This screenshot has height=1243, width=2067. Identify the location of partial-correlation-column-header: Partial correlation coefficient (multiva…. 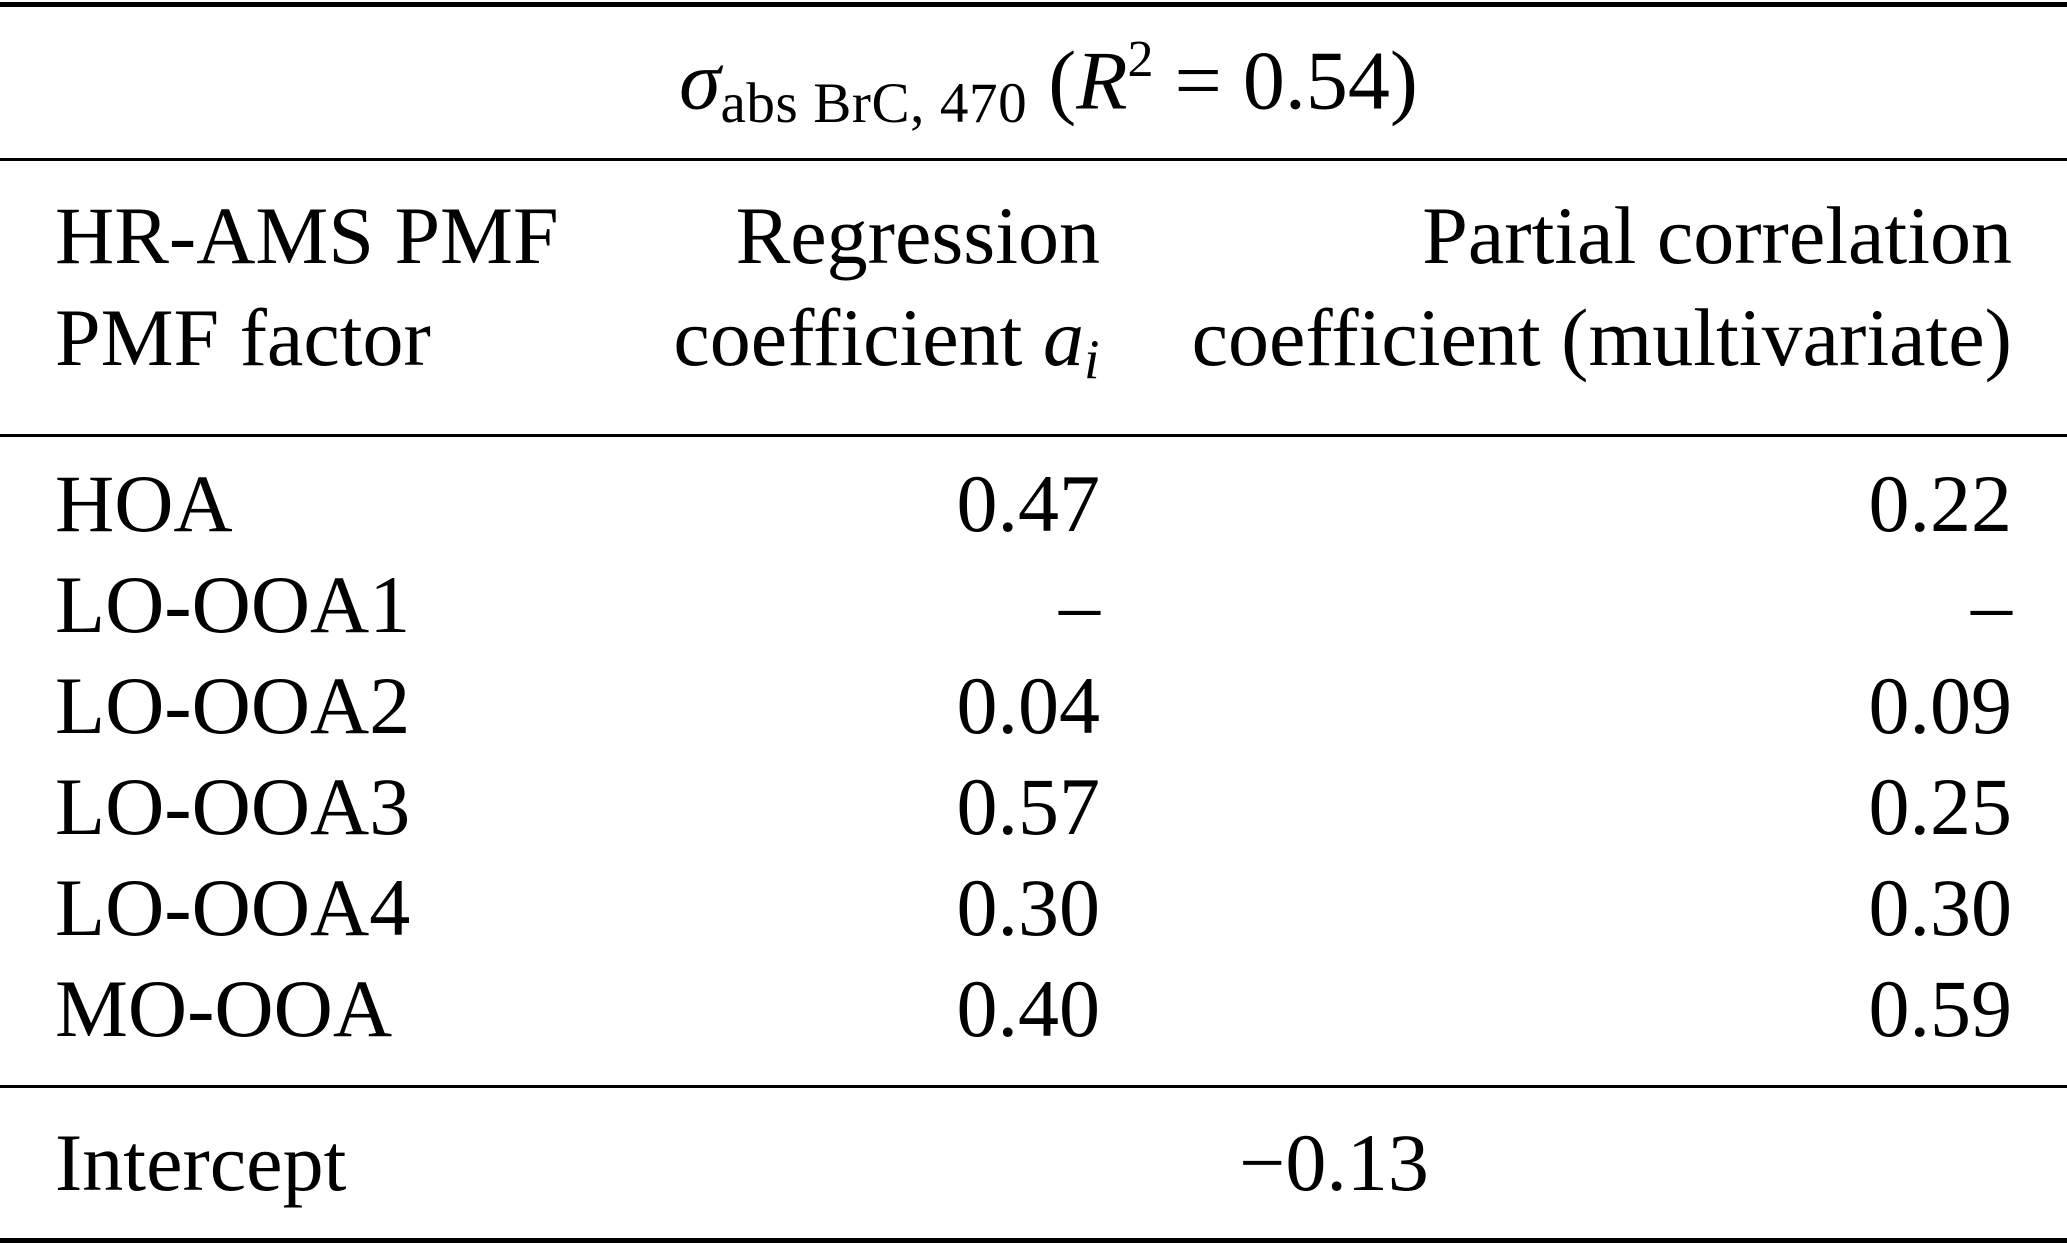
(1556, 298).